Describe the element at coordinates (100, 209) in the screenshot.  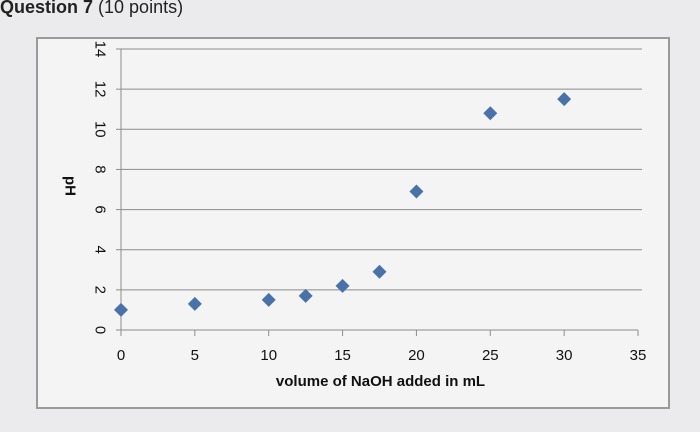
I see `y-tick-label-6: 6` at that location.